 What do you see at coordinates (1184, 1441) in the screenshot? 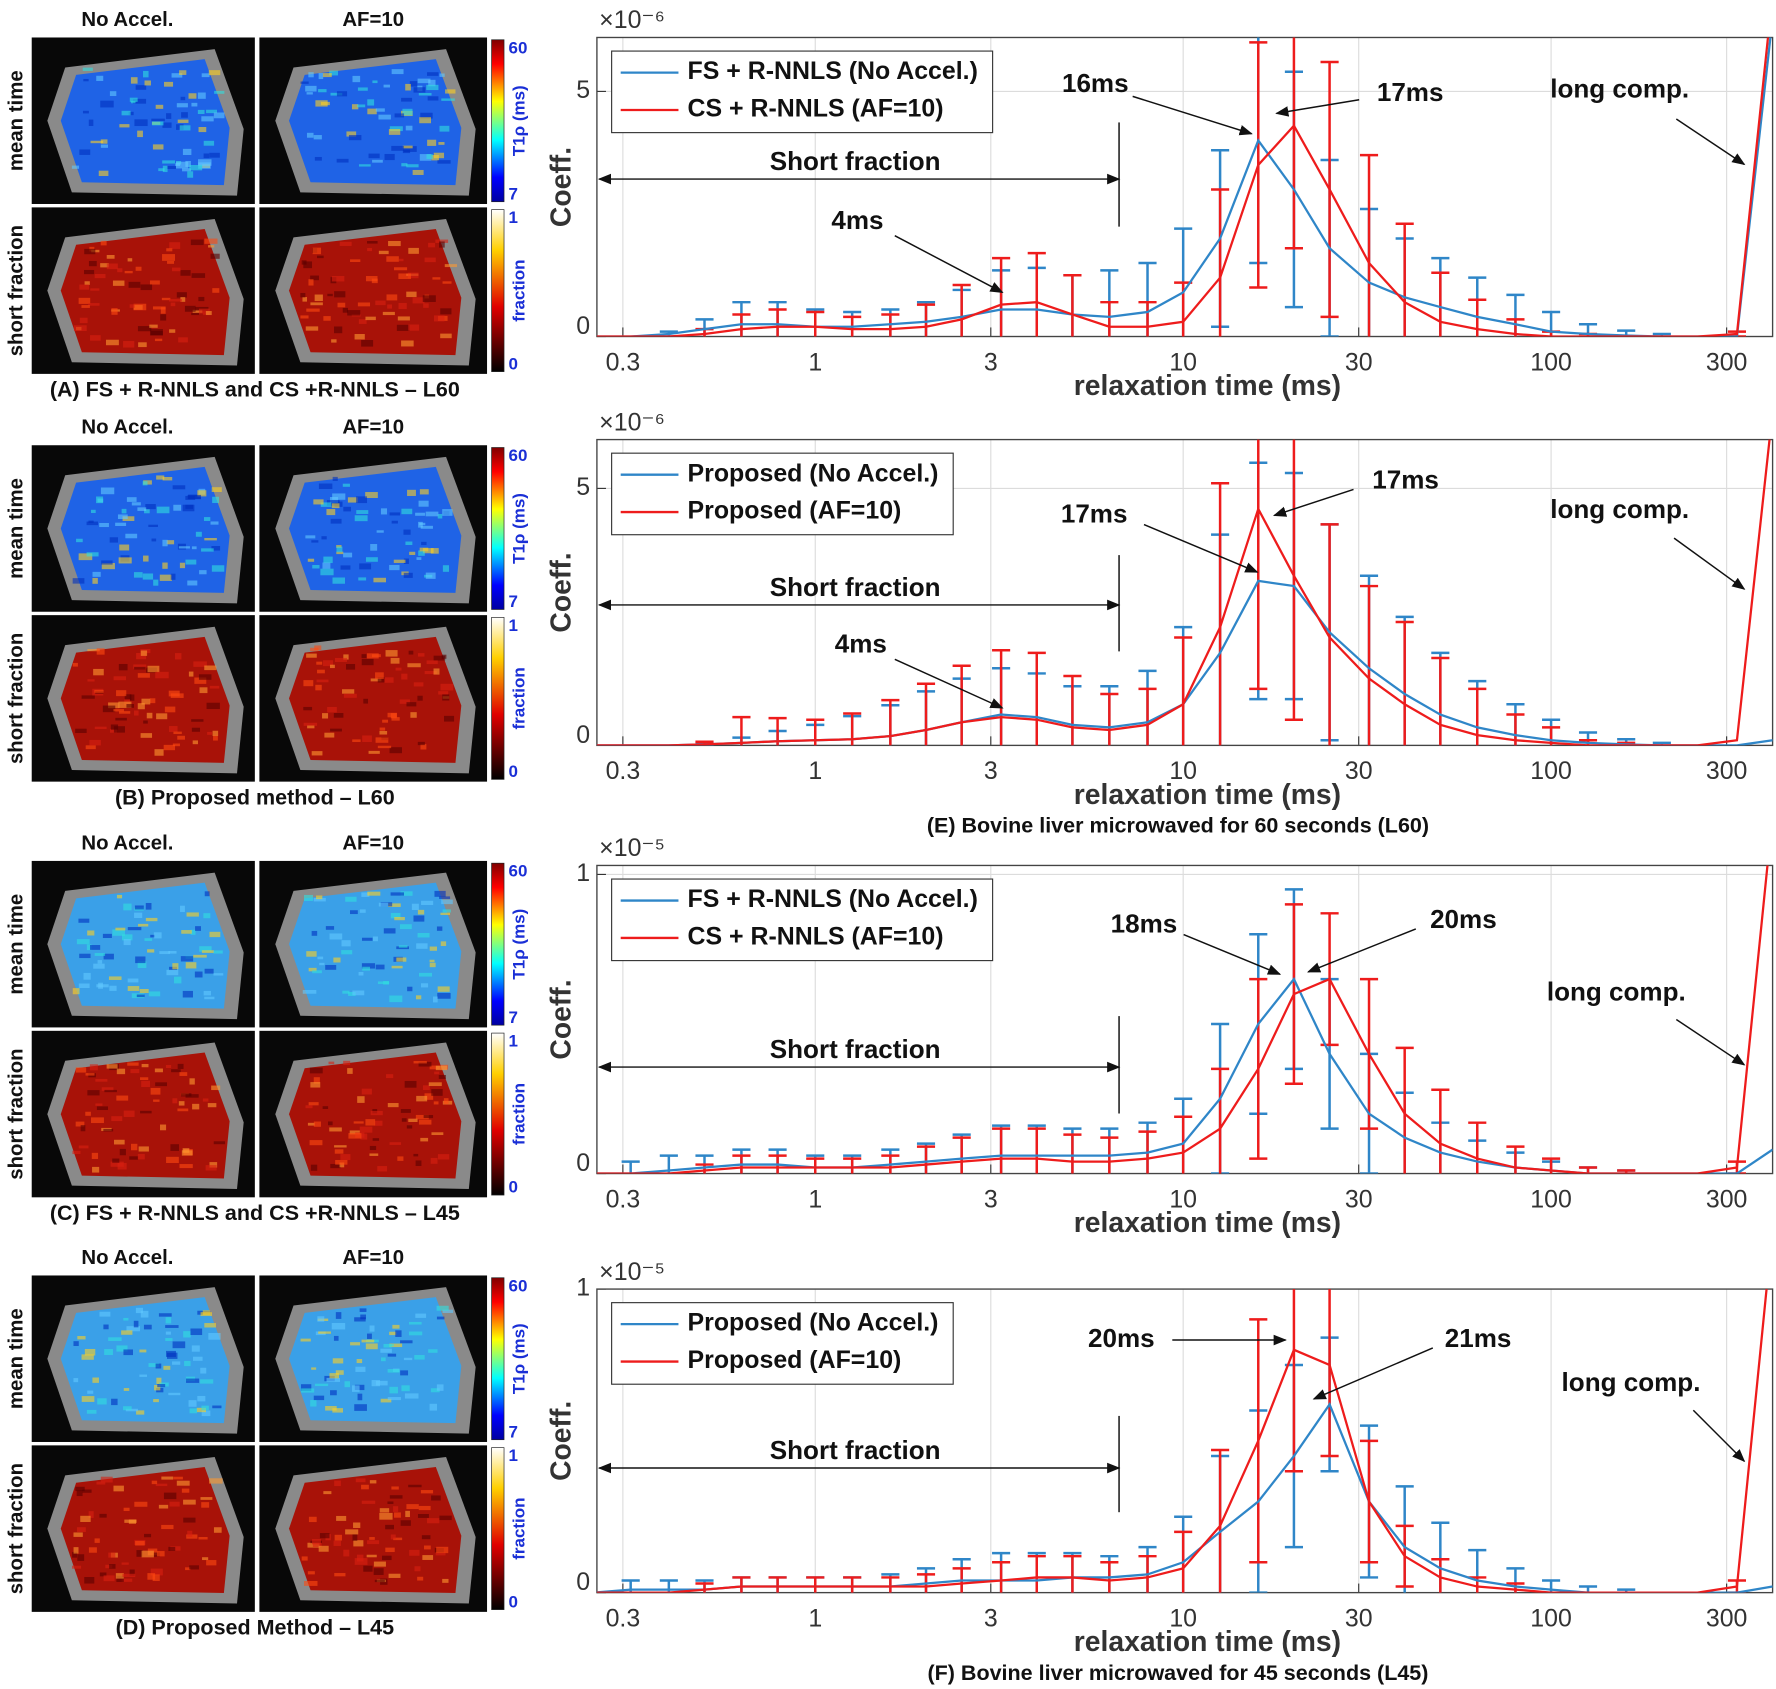
I see `plot-marks` at bounding box center [1184, 1441].